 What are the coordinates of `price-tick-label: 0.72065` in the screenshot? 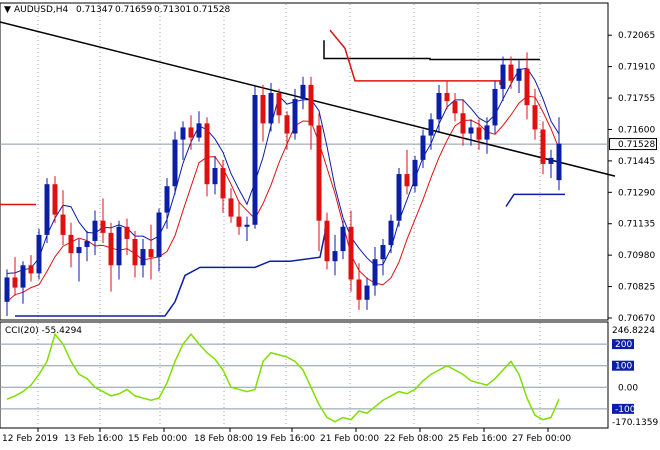 It's located at (636, 36).